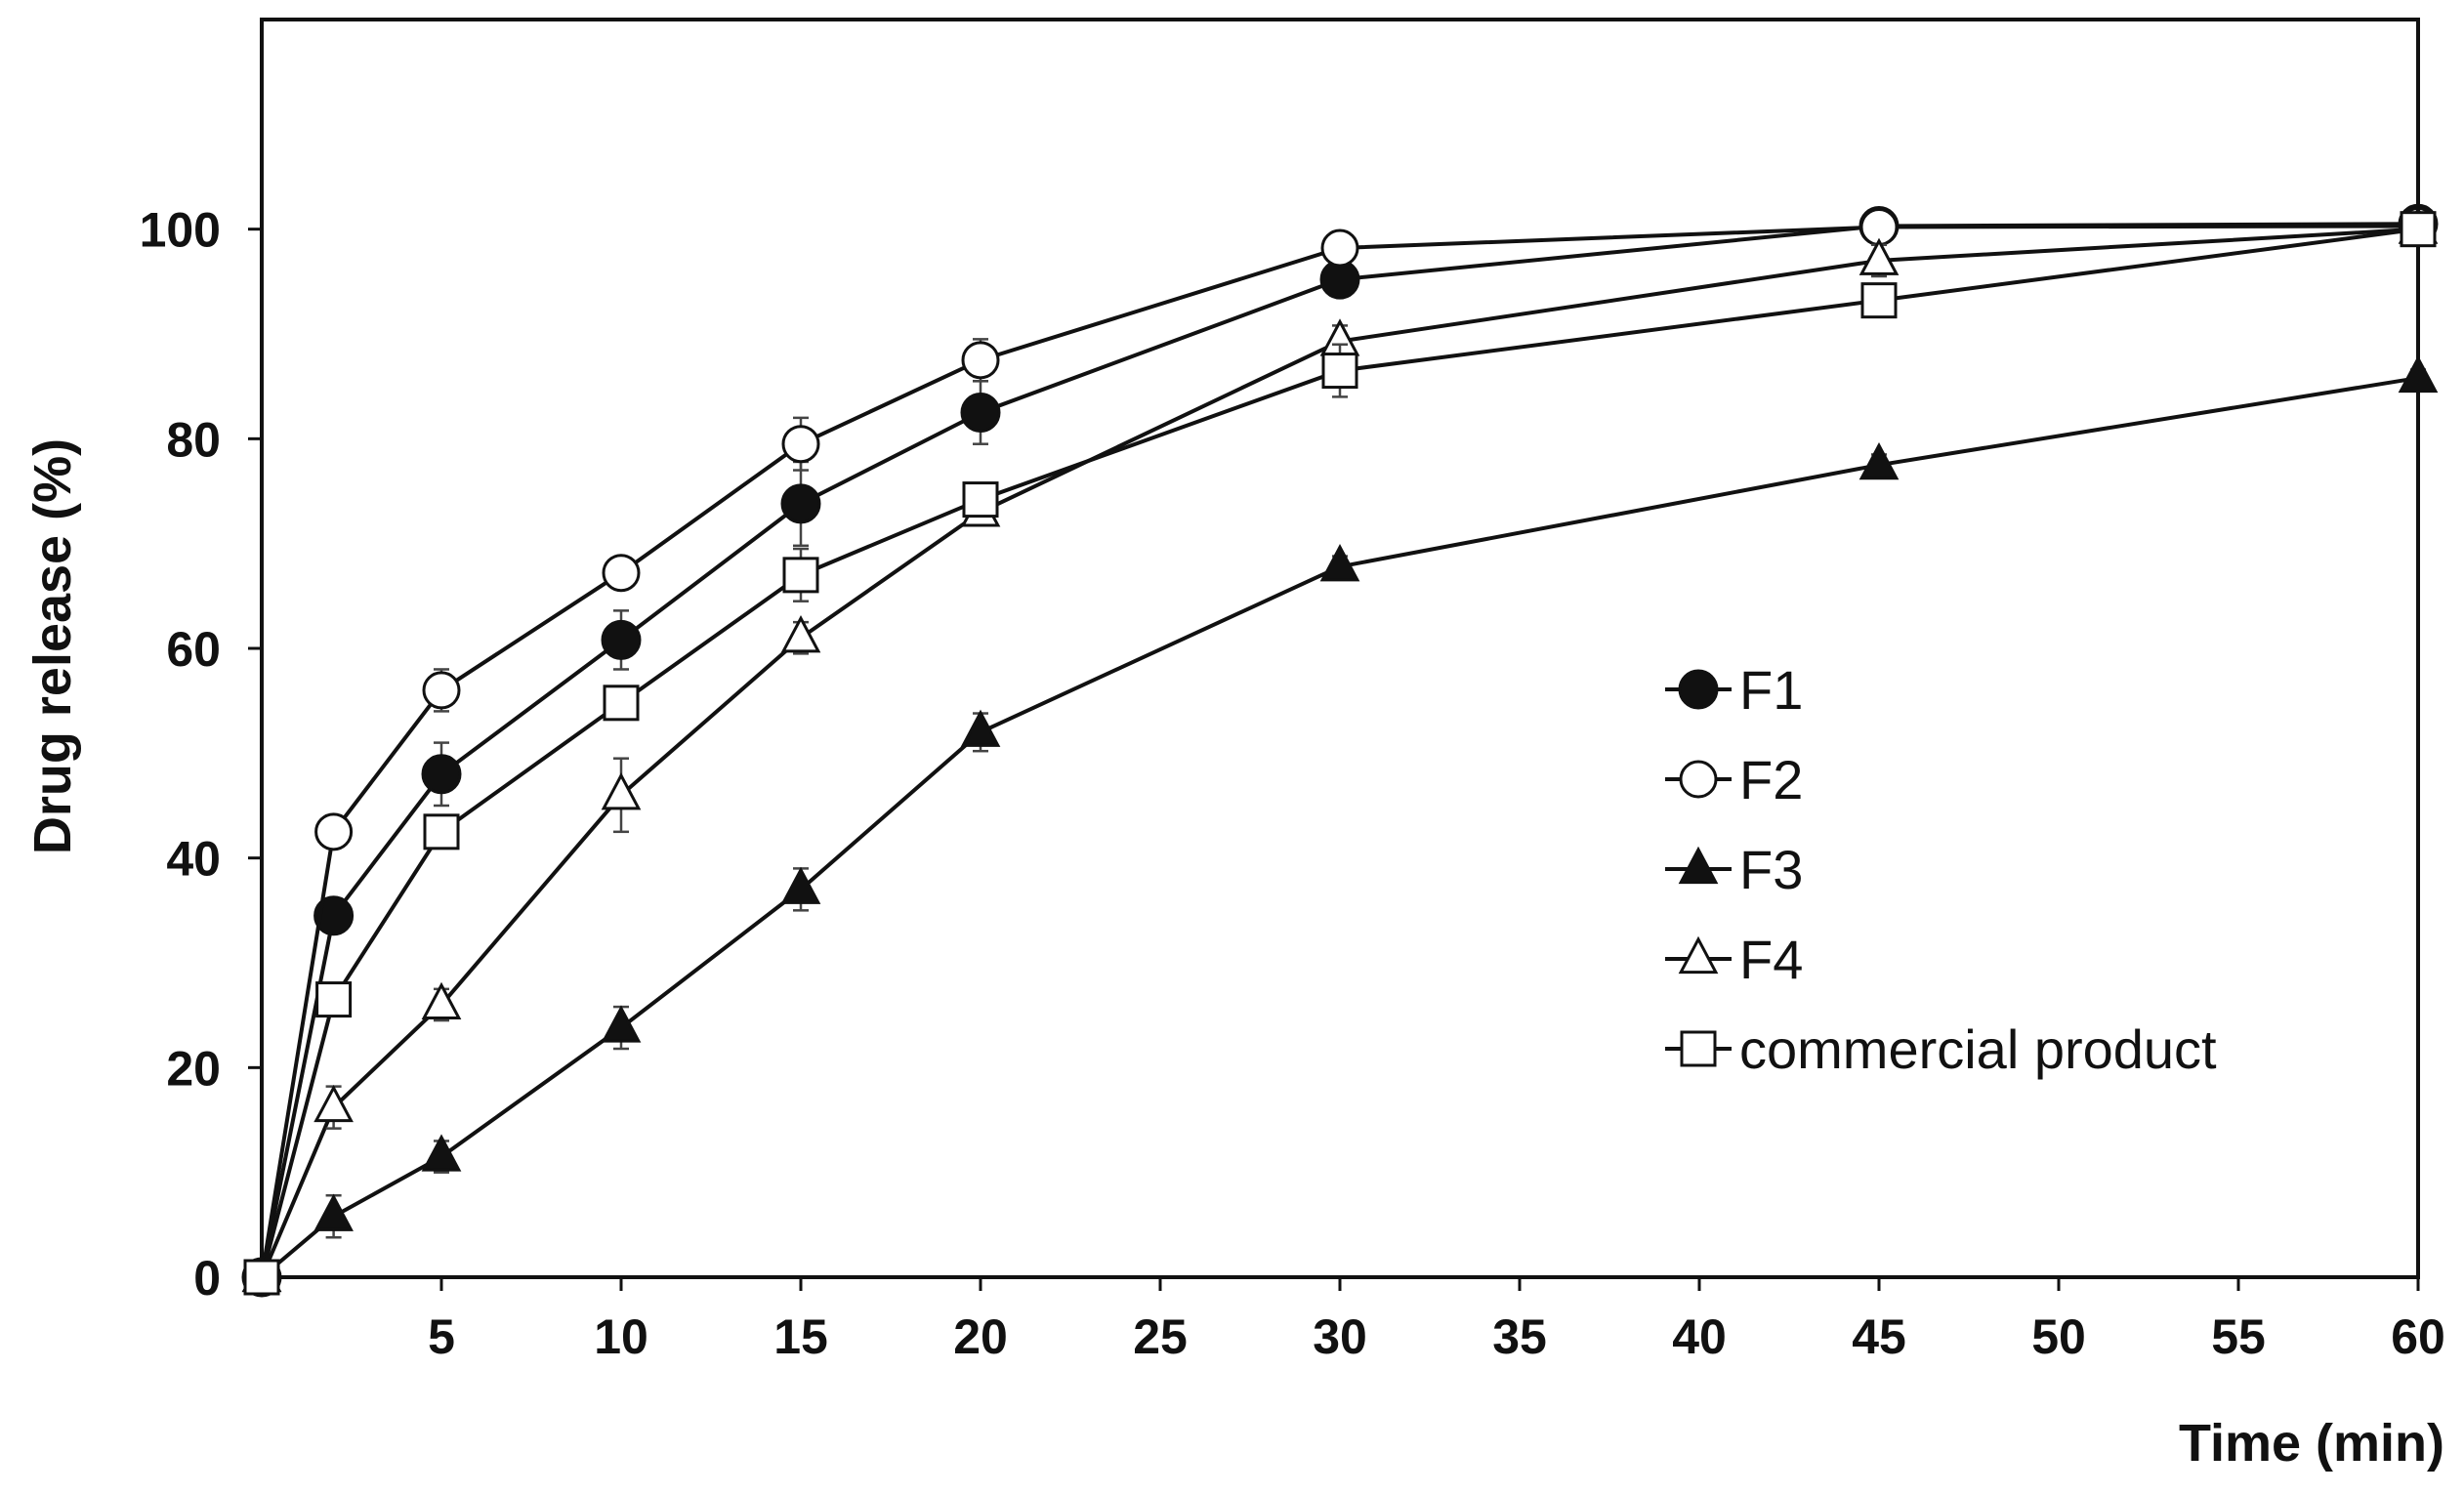  What do you see at coordinates (2312, 1443) in the screenshot?
I see `x-axis-title: Time (min)` at bounding box center [2312, 1443].